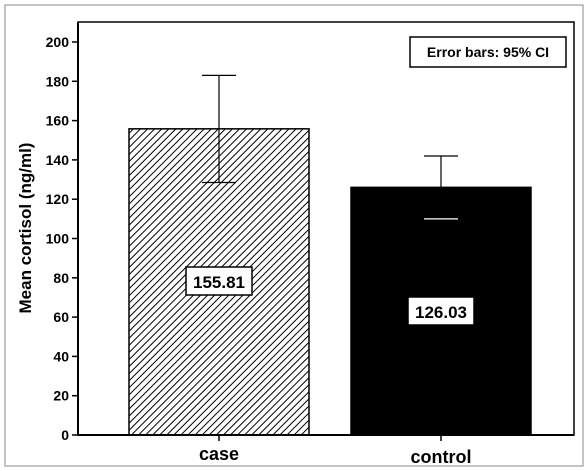  What do you see at coordinates (58, 42) in the screenshot?
I see `y-tick-label: 200` at bounding box center [58, 42].